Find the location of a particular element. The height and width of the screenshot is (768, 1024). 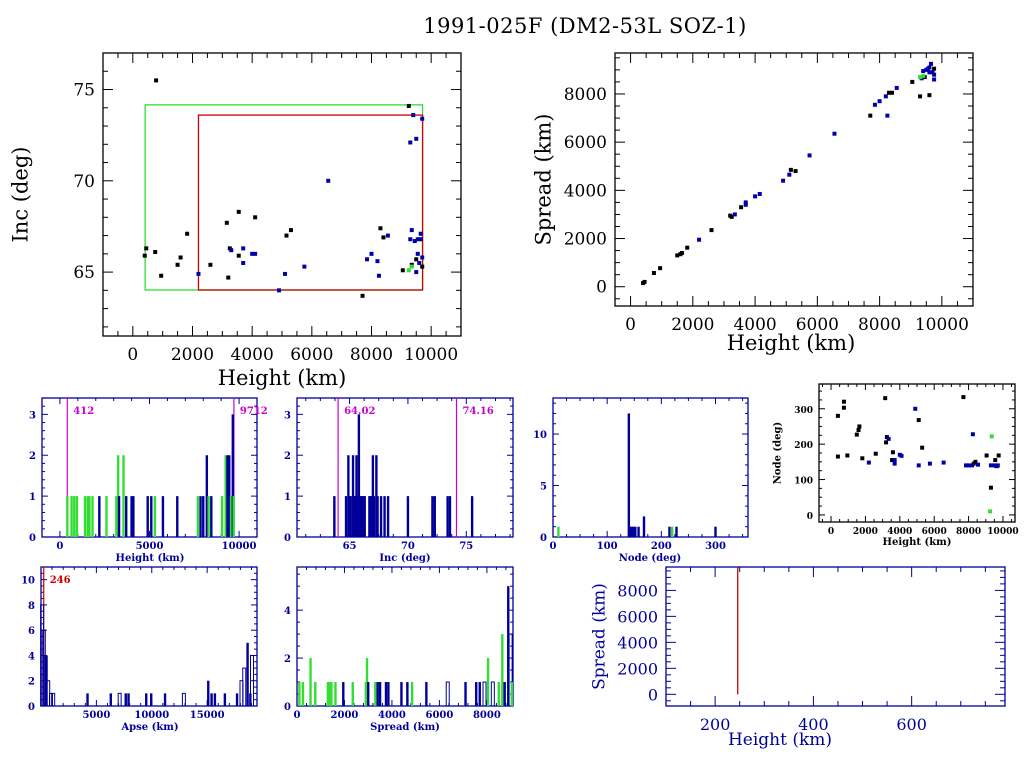

x-tick-label: 8000 is located at coordinates (879, 325).